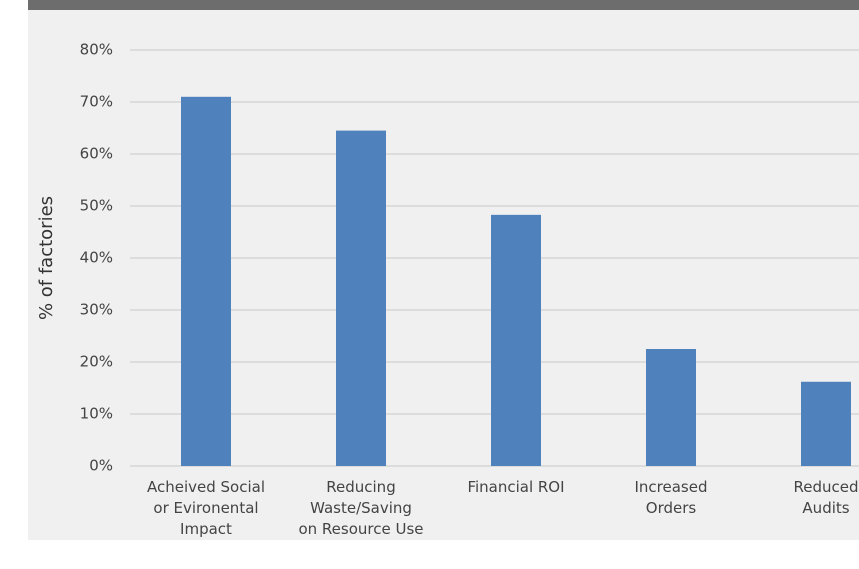  I want to click on y-axis-title: % of factories, so click(46, 258).